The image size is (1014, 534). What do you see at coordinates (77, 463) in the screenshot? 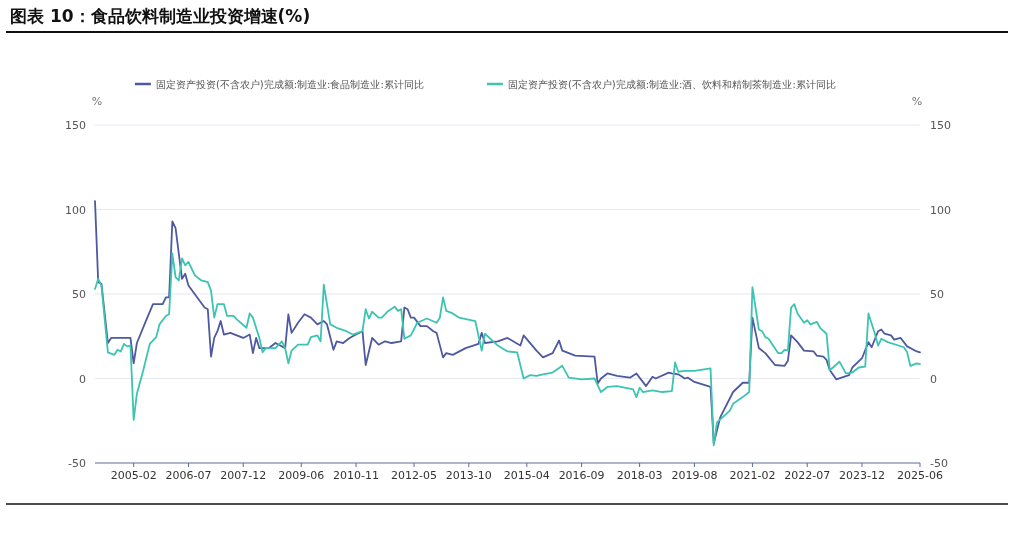
I see `y-tick-label: -50` at bounding box center [77, 463].